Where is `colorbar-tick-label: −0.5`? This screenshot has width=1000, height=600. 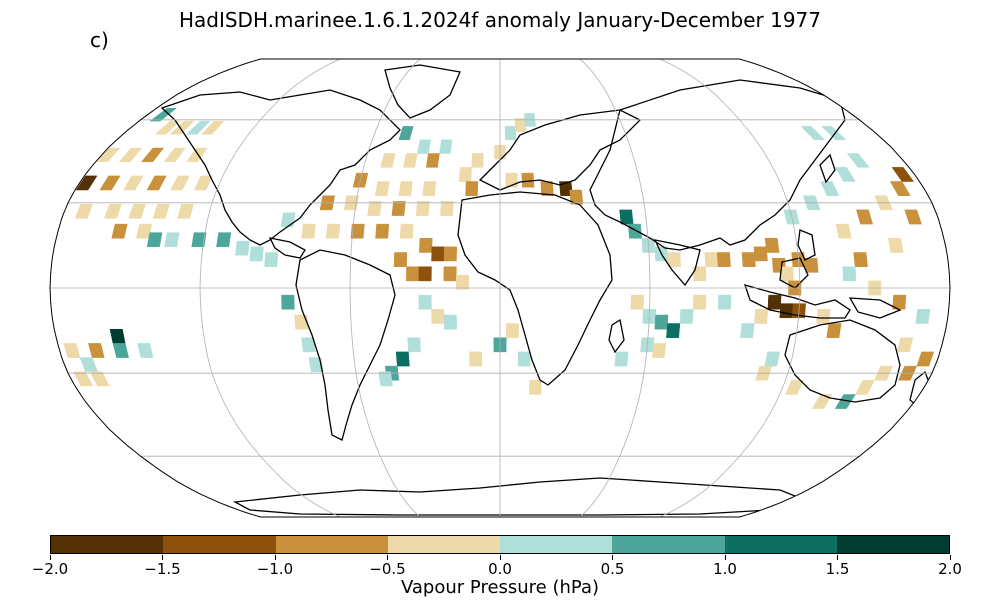 colorbar-tick-label: −0.5 is located at coordinates (387, 569).